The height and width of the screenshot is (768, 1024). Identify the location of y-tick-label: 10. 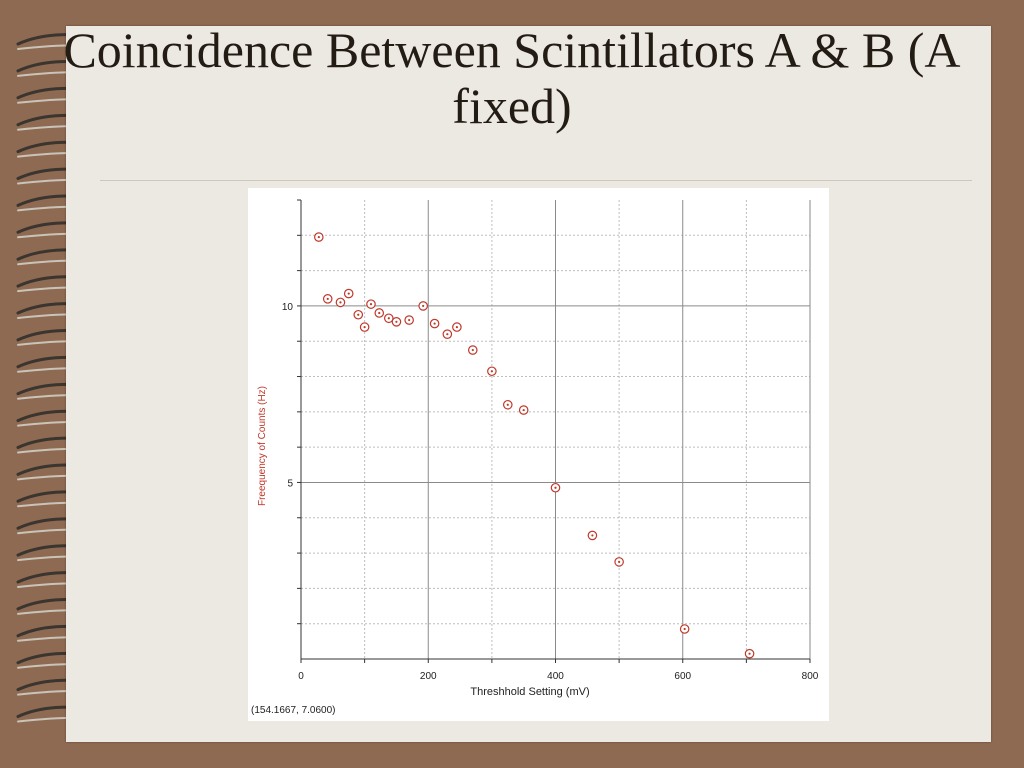
(288, 307).